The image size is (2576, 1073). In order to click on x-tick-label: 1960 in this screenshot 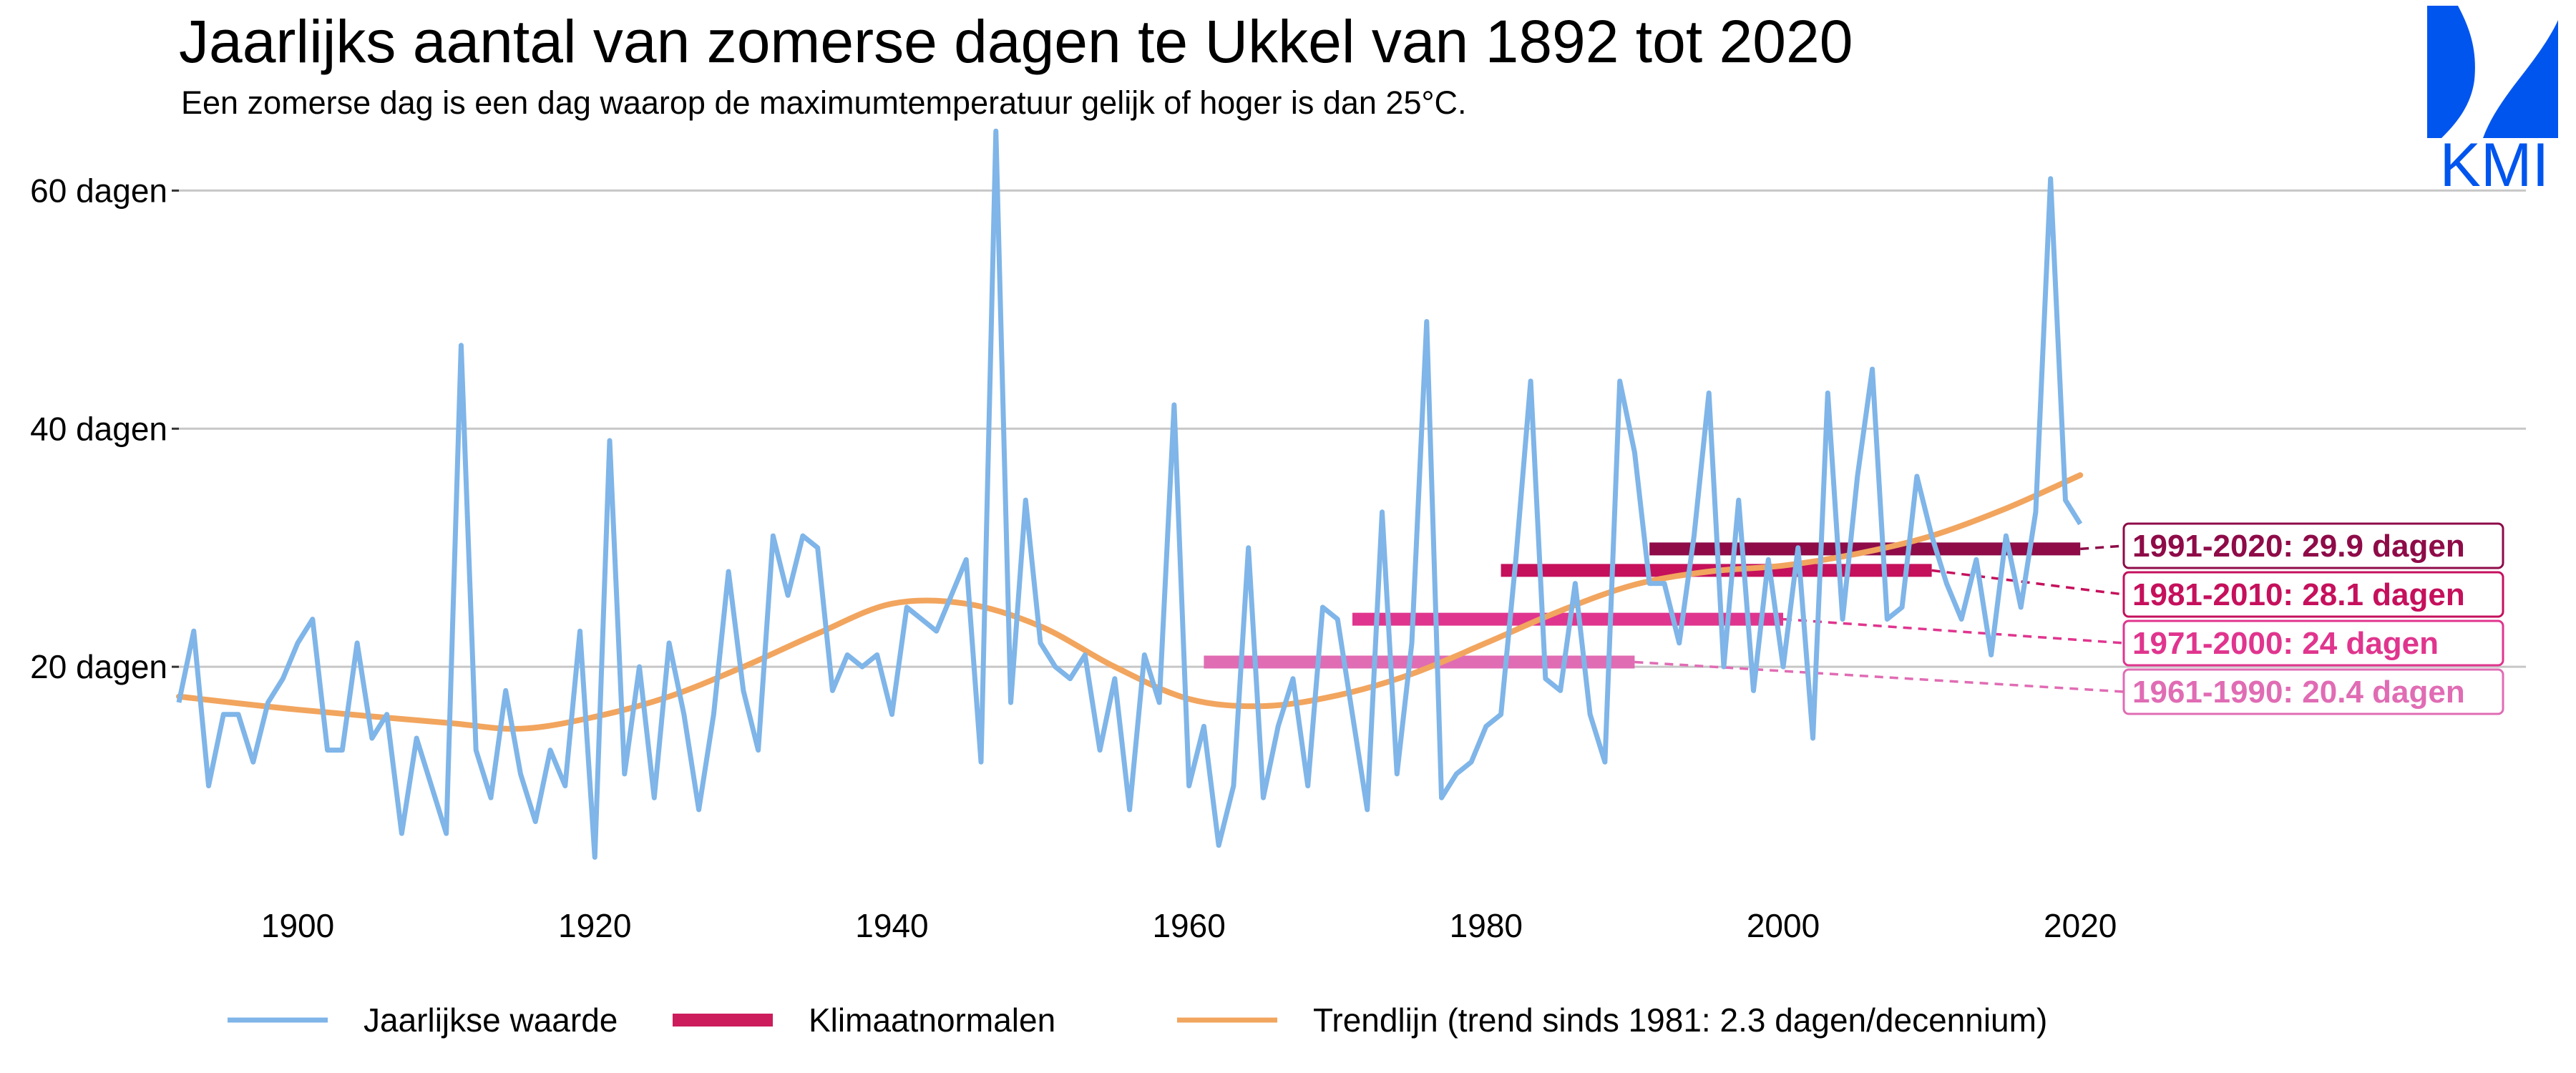, I will do `click(1188, 925)`.